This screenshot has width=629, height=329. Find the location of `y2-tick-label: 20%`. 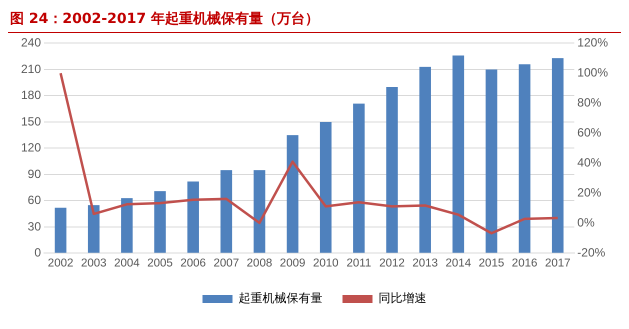

y2-tick-label: 20% is located at coordinates (589, 193).